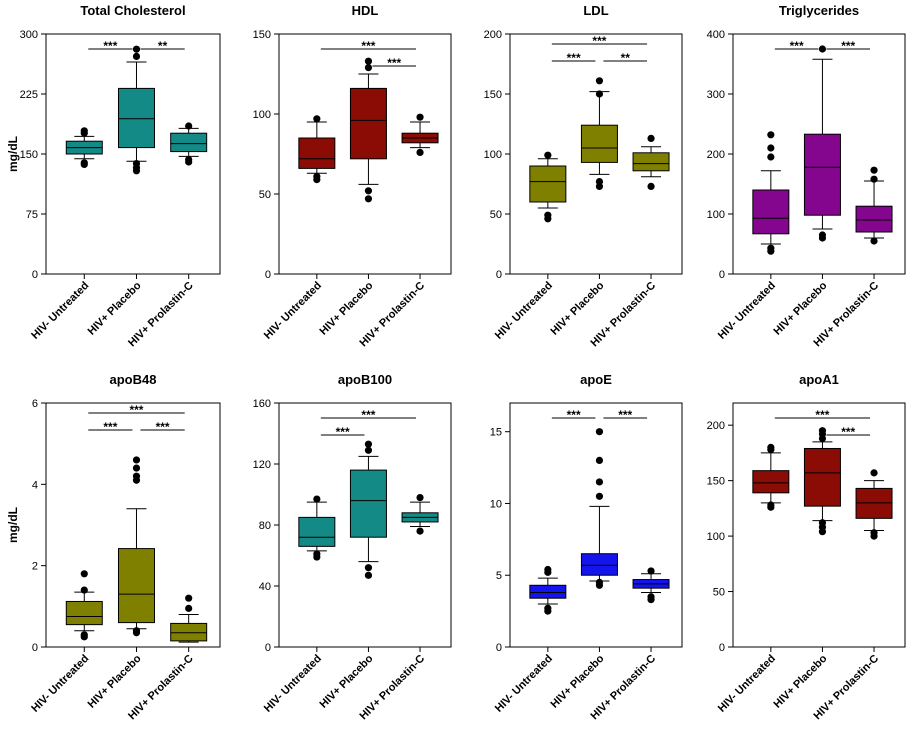 This screenshot has height=729, width=913. Describe the element at coordinates (265, 587) in the screenshot. I see `y-tick-label: 40` at that location.